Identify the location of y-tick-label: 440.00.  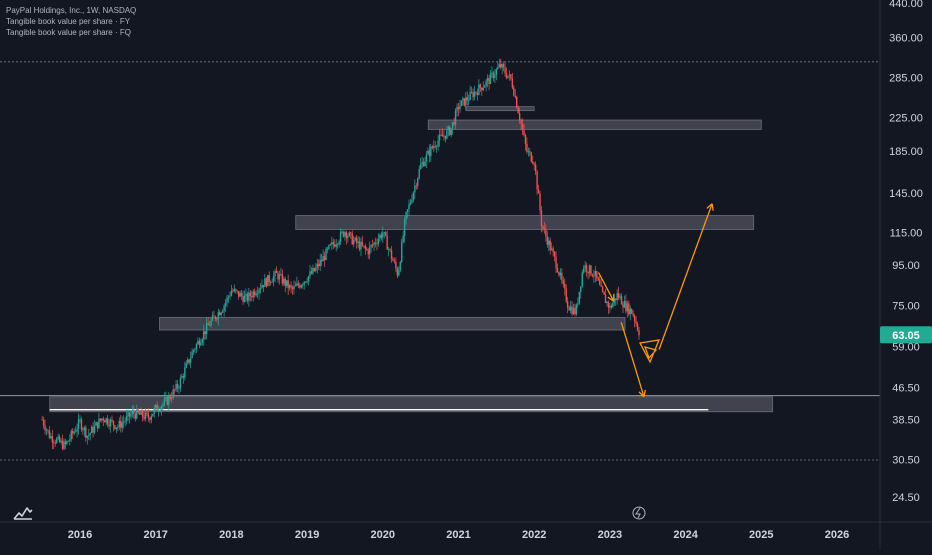
(906, 5).